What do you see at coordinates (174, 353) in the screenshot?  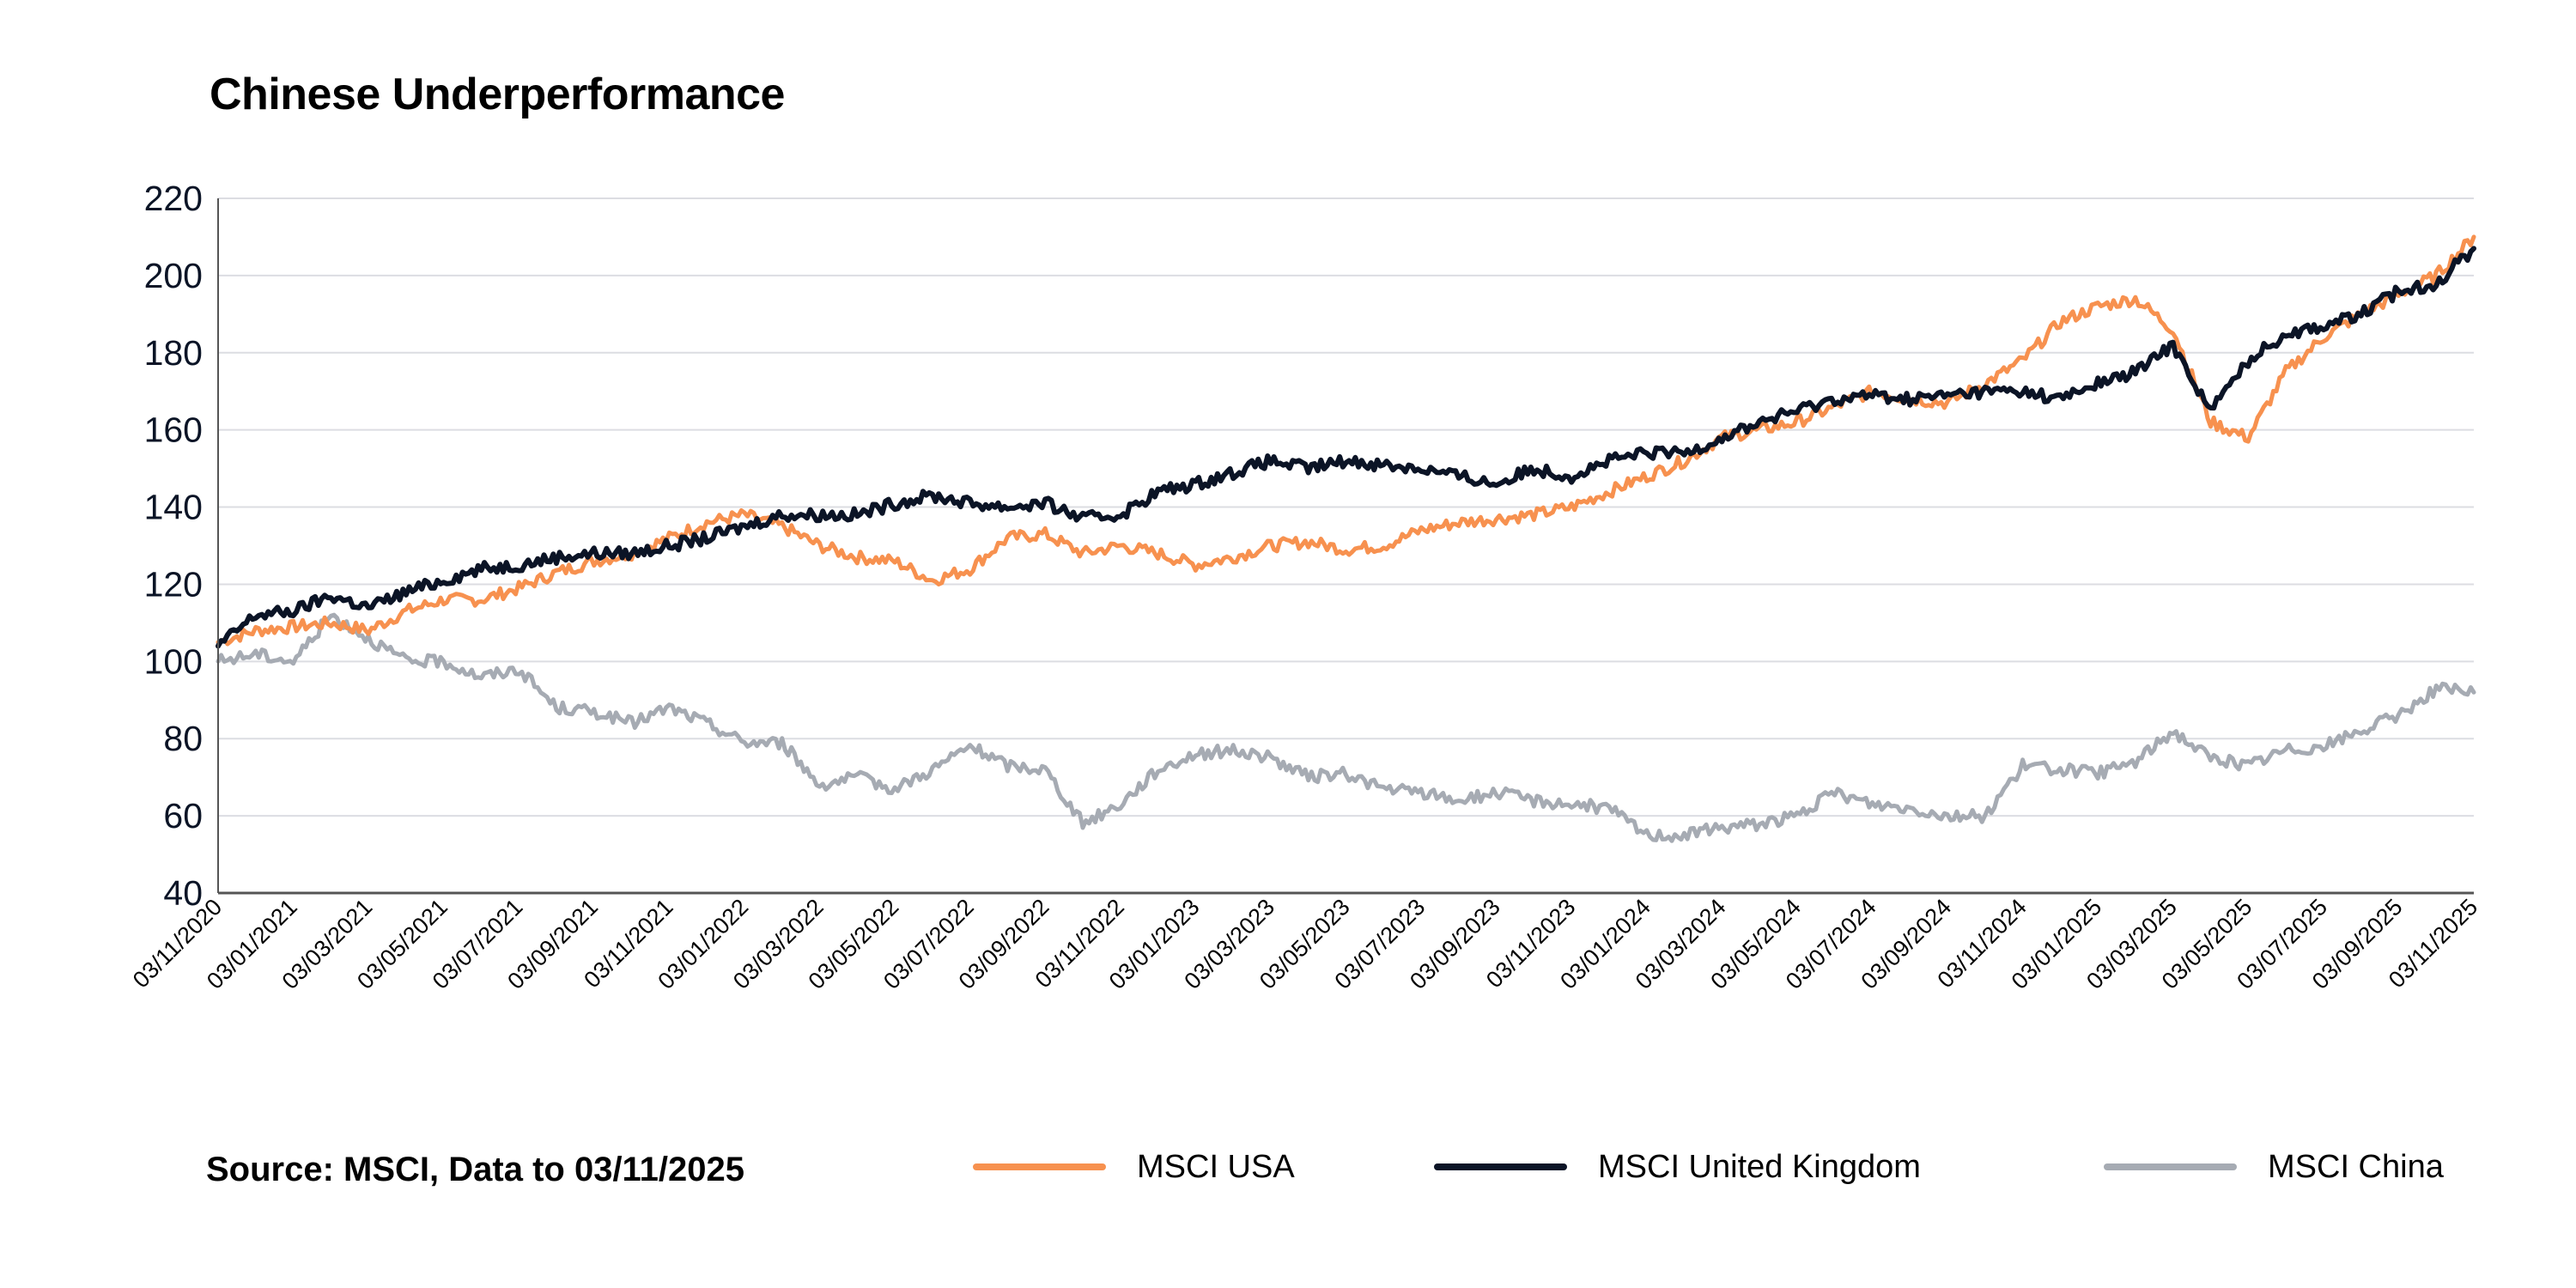 I see `y-tick-label: 180` at bounding box center [174, 353].